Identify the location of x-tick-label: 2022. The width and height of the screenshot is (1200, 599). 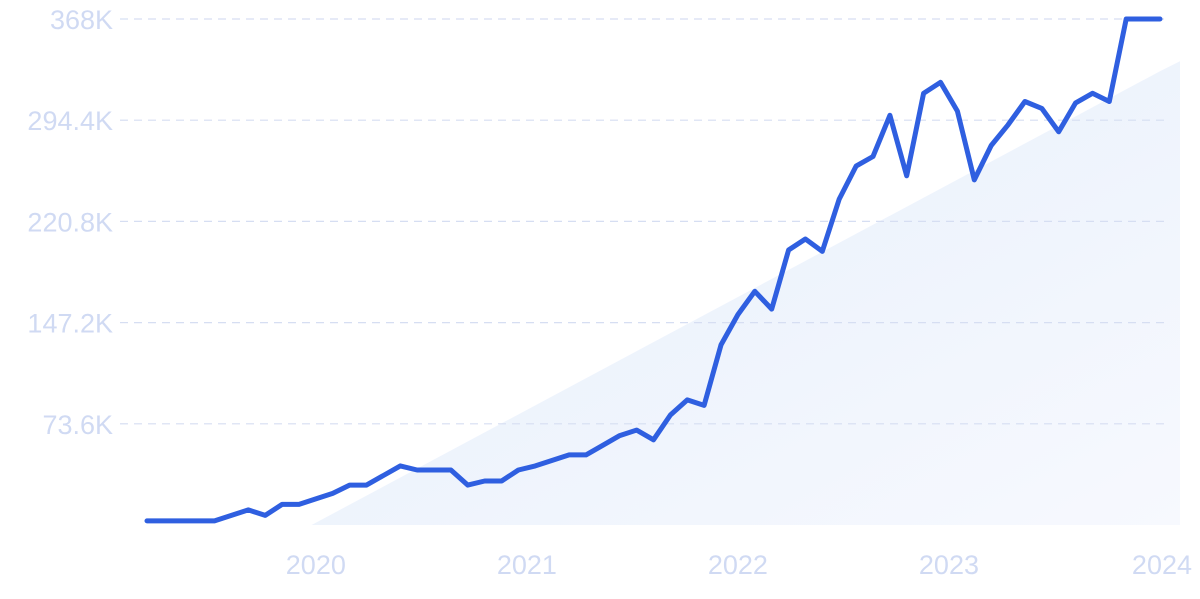
(738, 565).